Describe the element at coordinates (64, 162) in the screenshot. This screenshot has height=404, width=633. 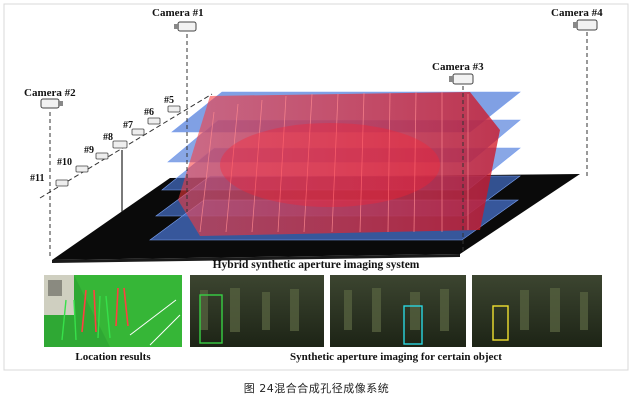
I see `array-camera-label: #10` at that location.